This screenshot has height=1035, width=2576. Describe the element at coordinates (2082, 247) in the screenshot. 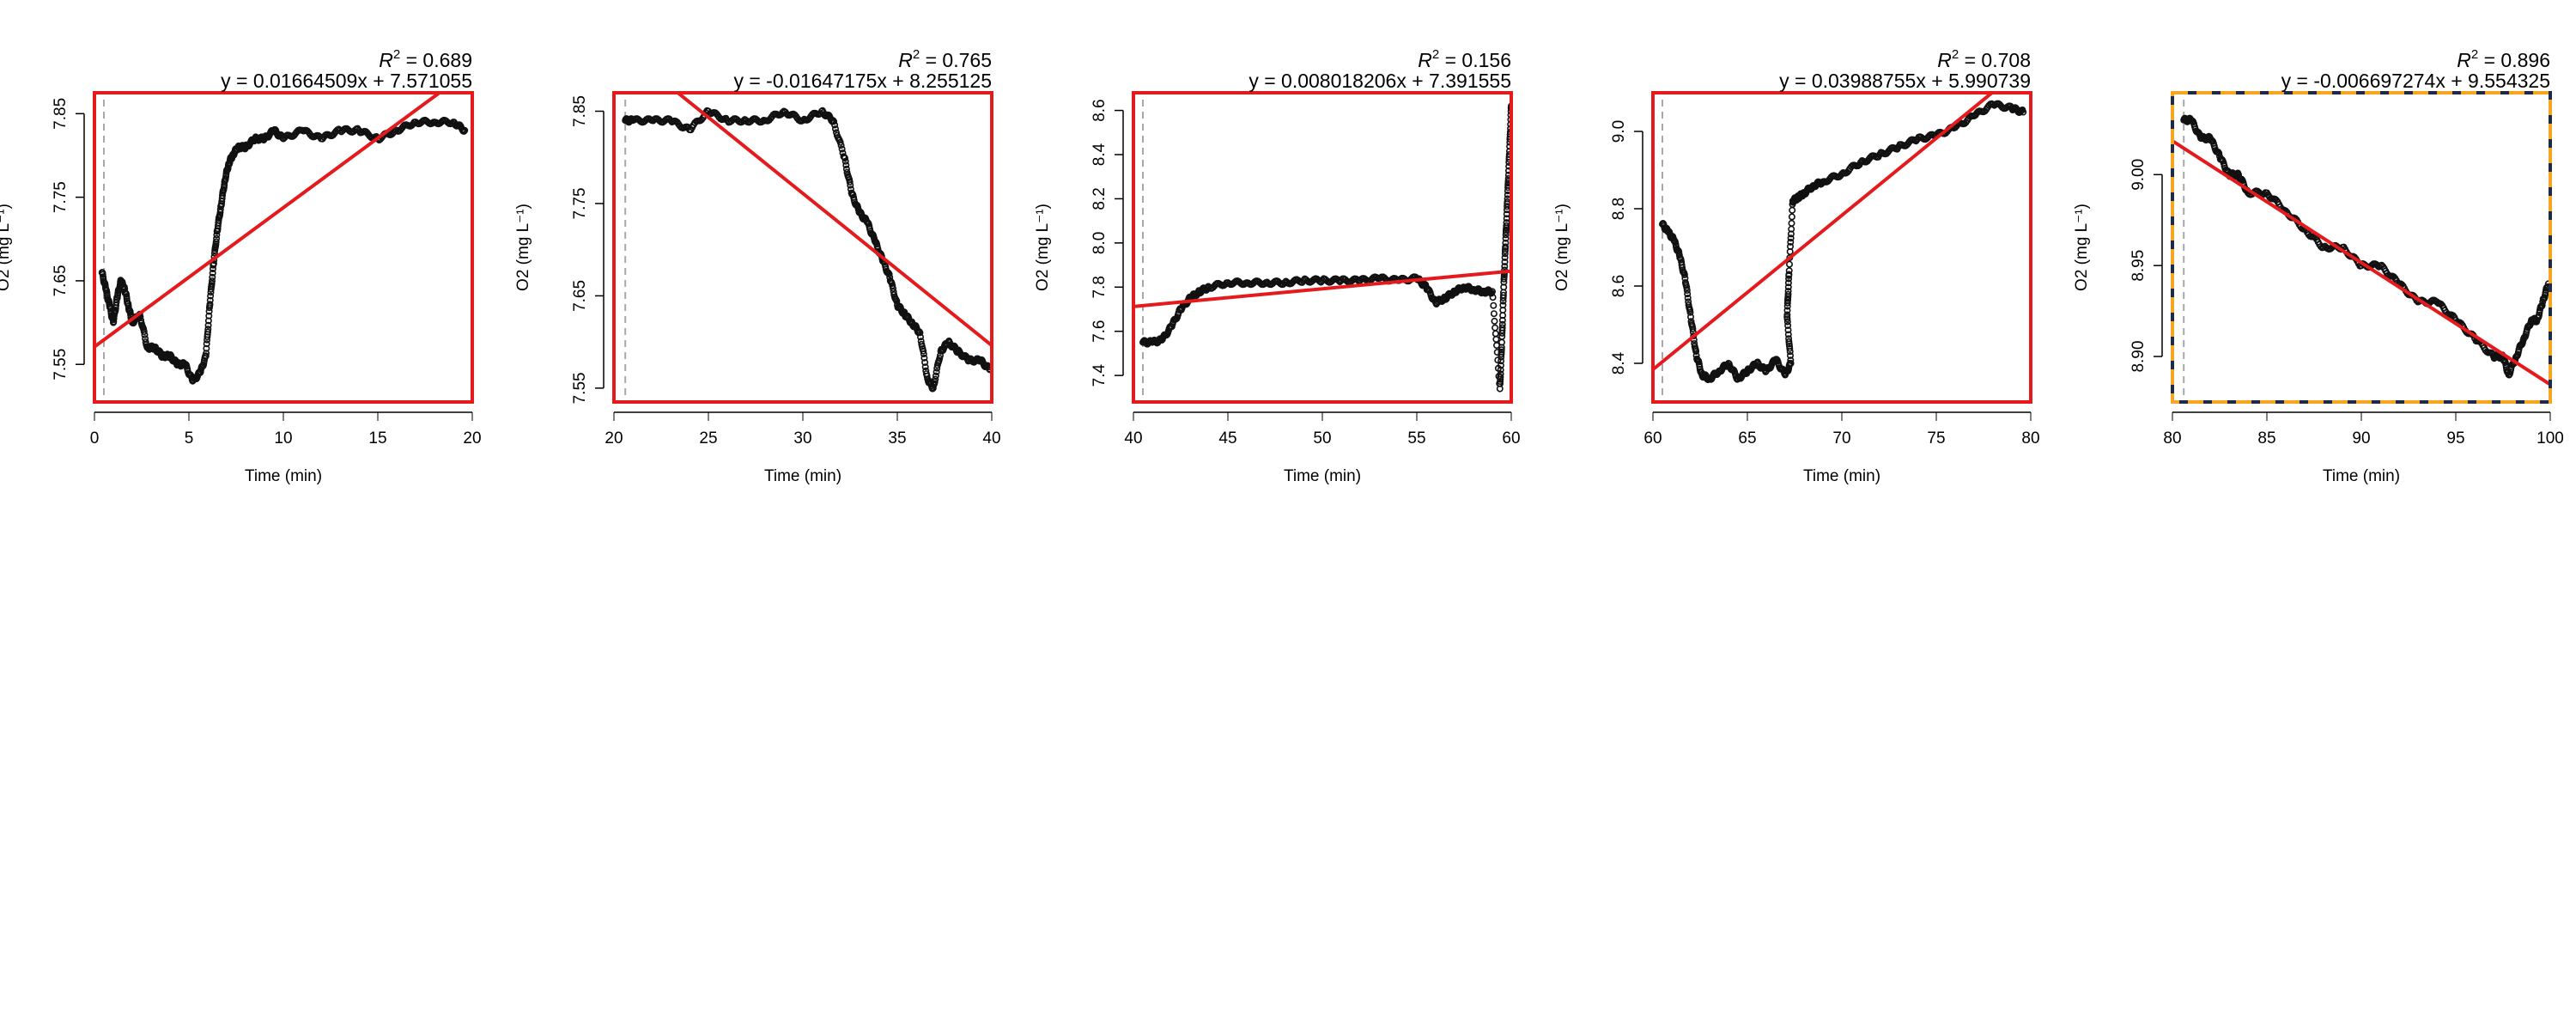

I see `y-axis-label: O2 (mg L⁻¹)` at that location.